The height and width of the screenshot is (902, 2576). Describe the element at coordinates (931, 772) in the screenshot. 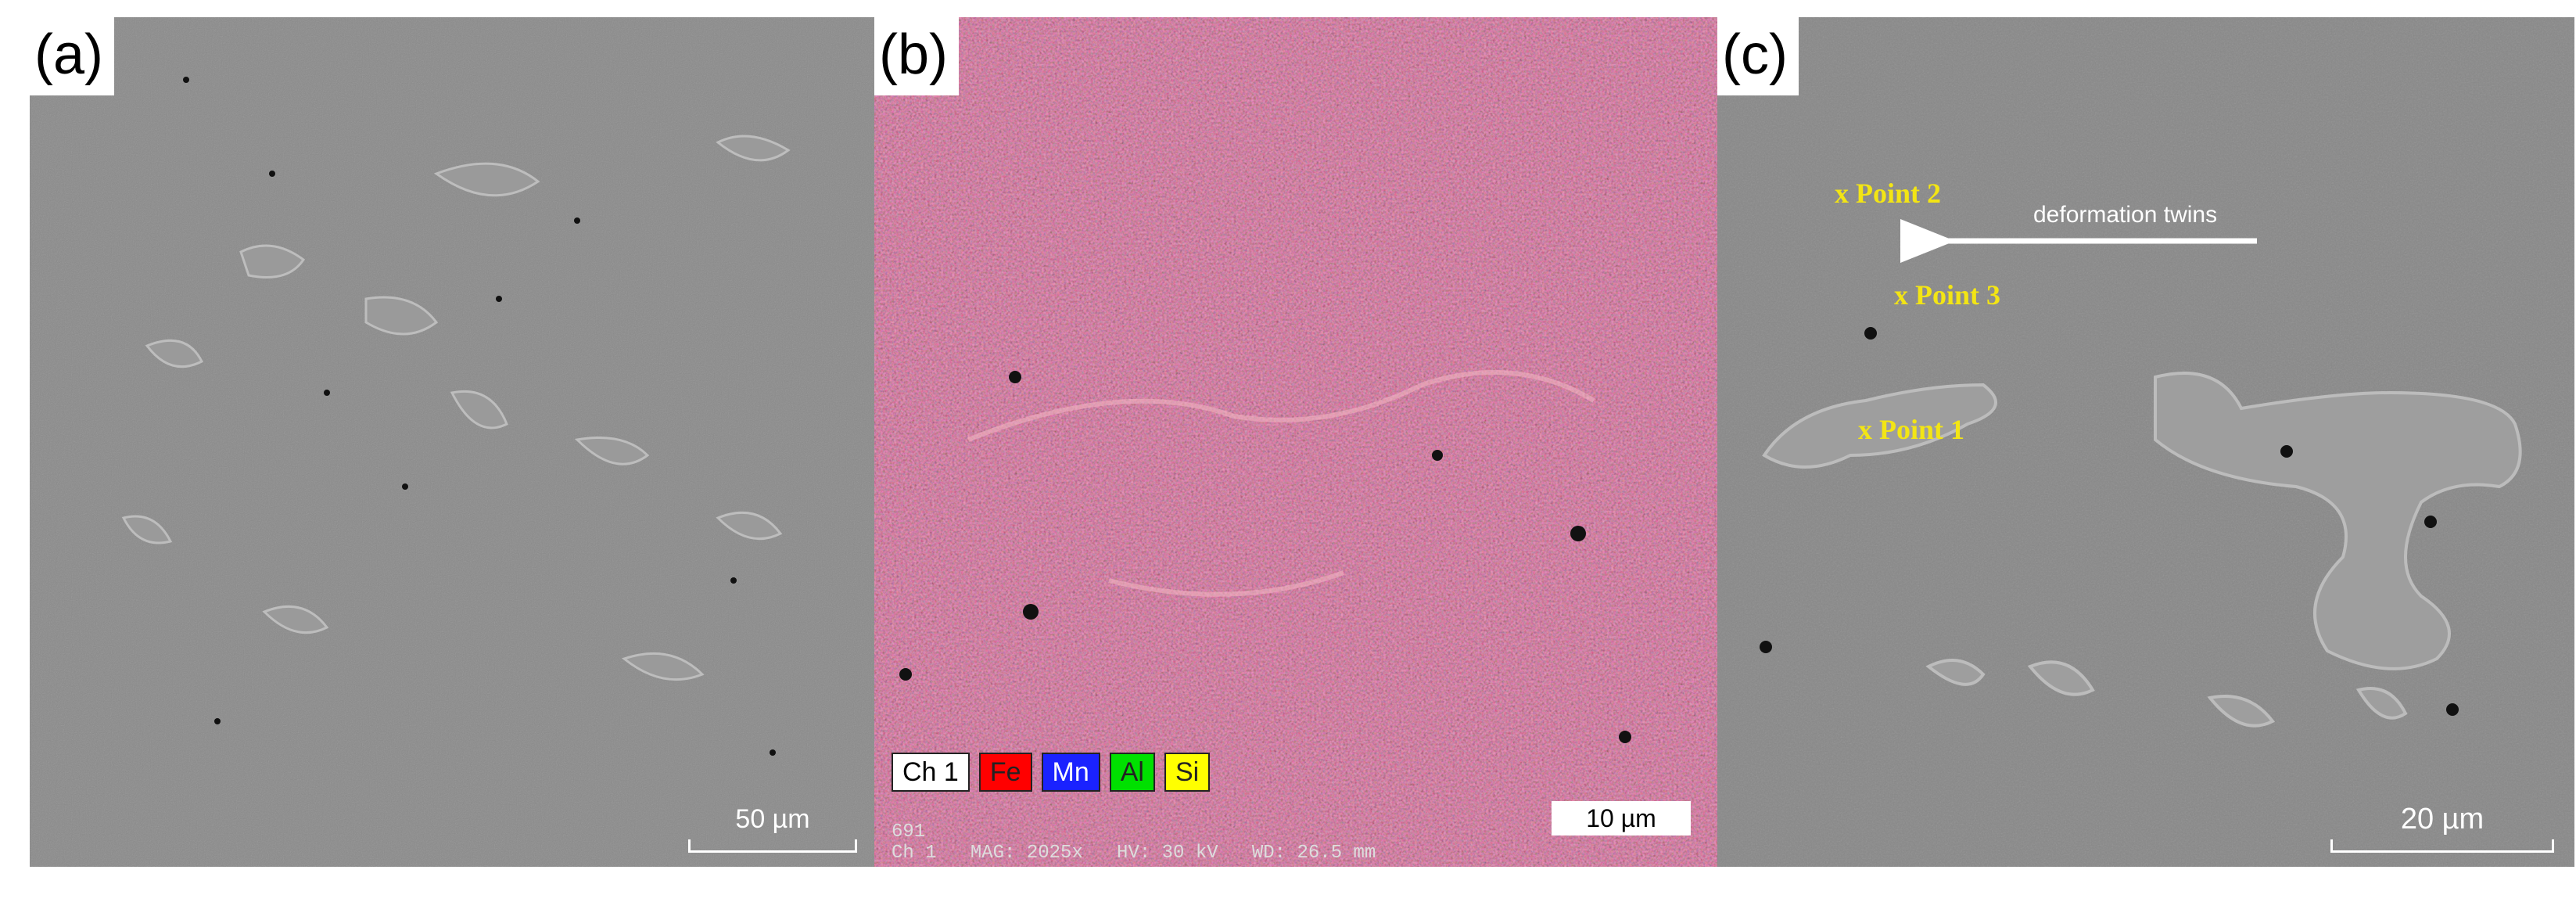

I see `legend-chip-ch1: Ch 1` at that location.